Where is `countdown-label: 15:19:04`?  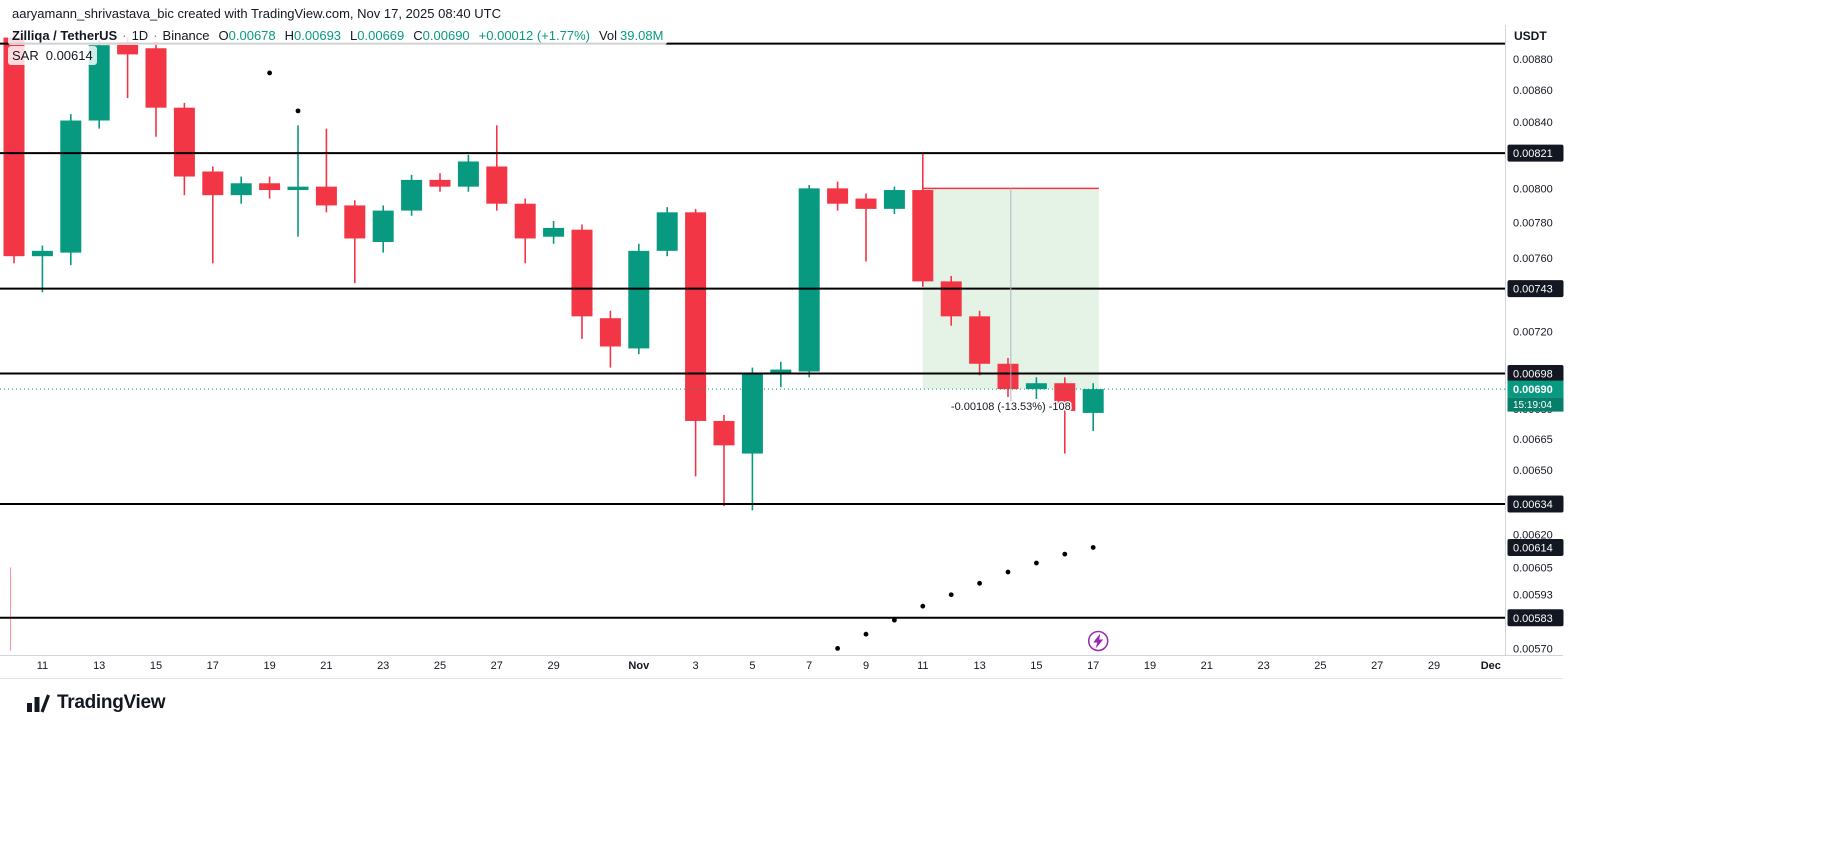 countdown-label: 15:19:04 is located at coordinates (1532, 405).